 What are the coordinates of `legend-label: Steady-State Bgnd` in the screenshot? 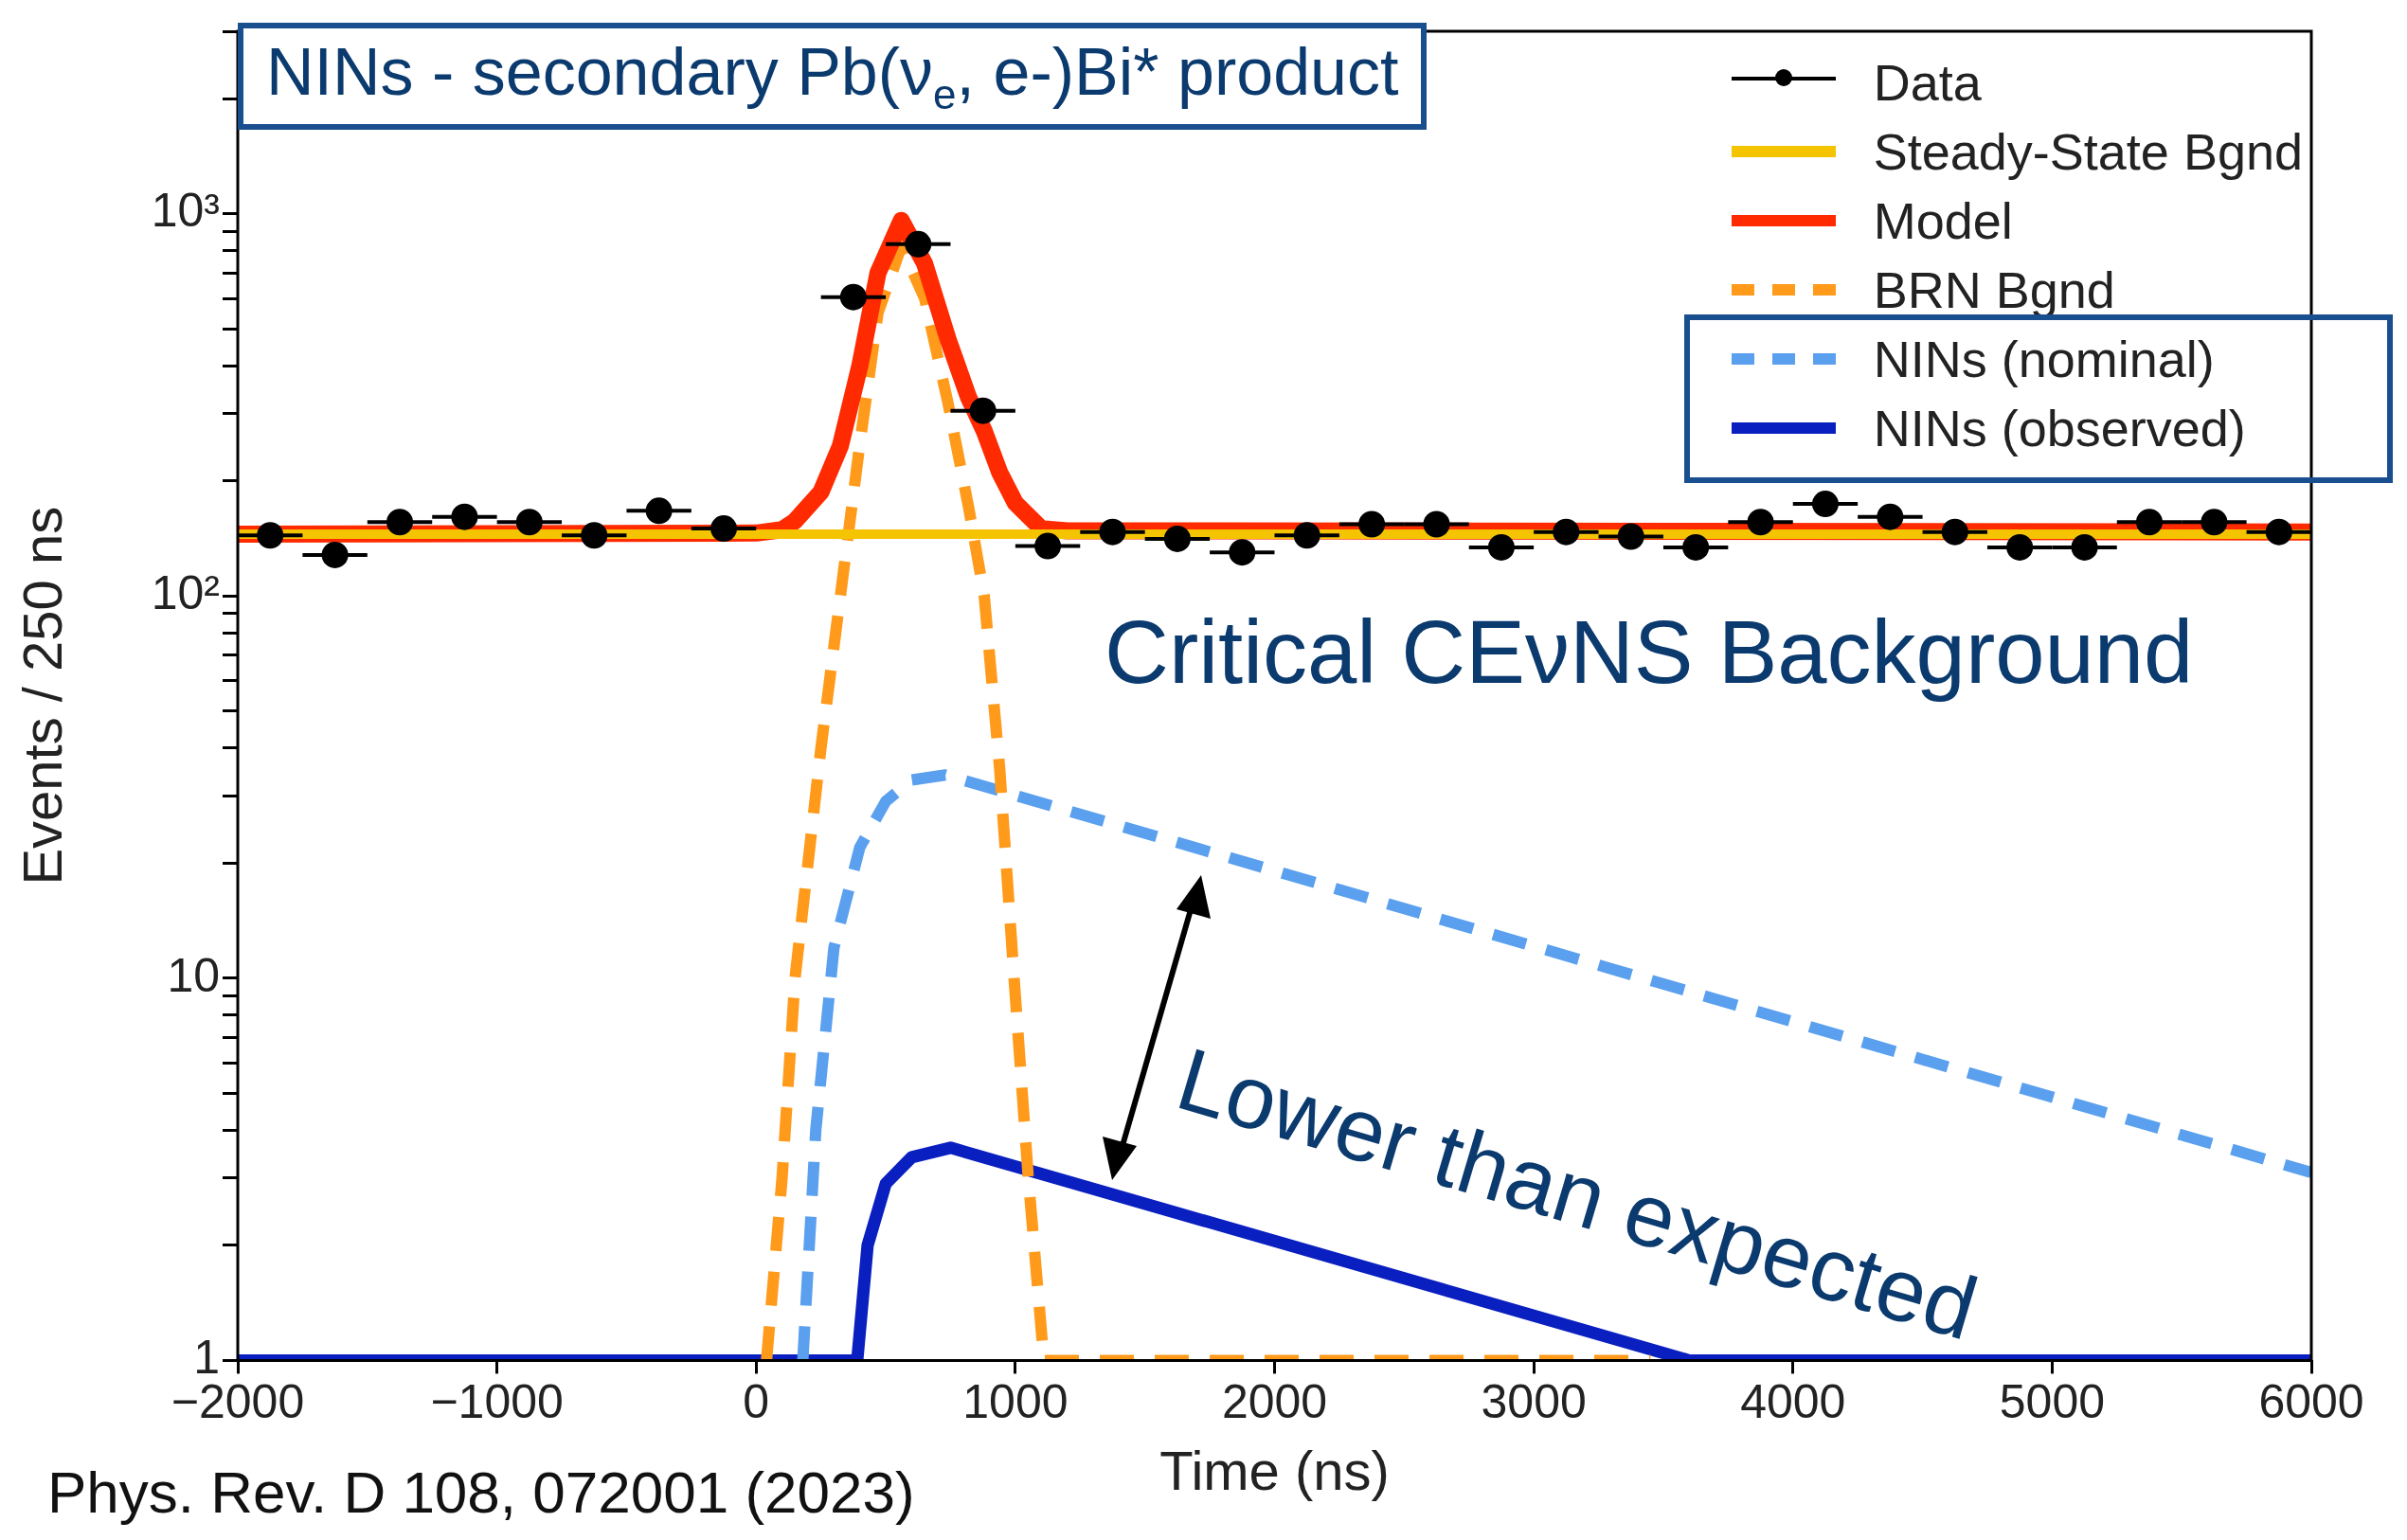 It's located at (2088, 151).